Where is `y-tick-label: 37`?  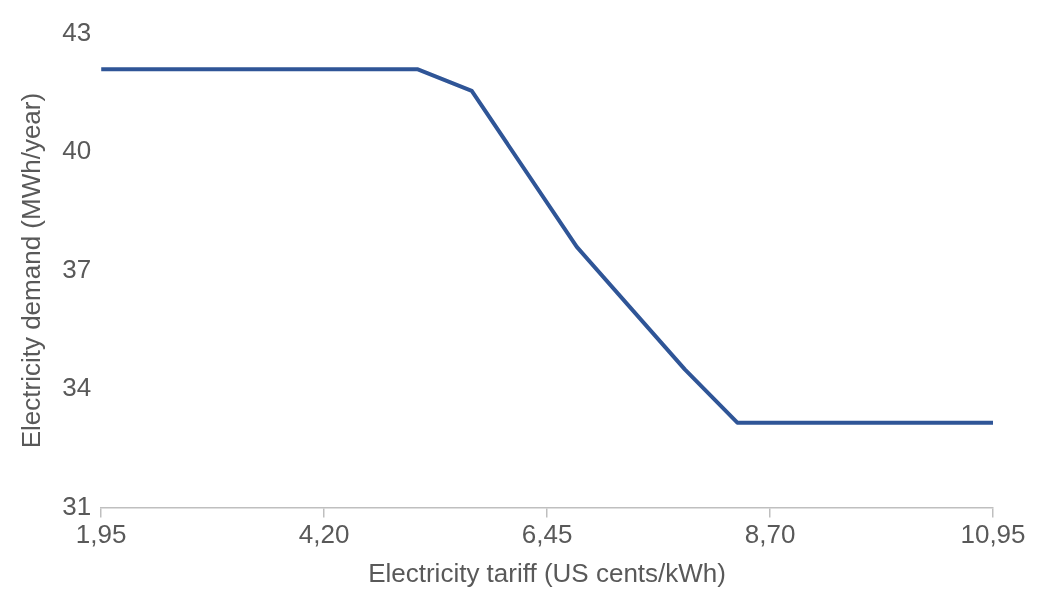
y-tick-label: 37 is located at coordinates (77, 268).